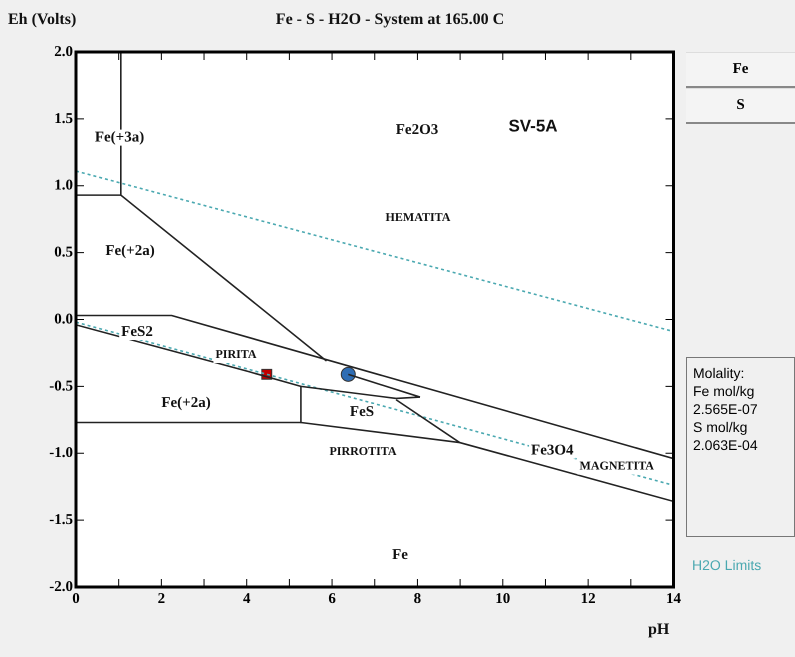  I want to click on y-tick-label: -2.0, so click(61, 586).